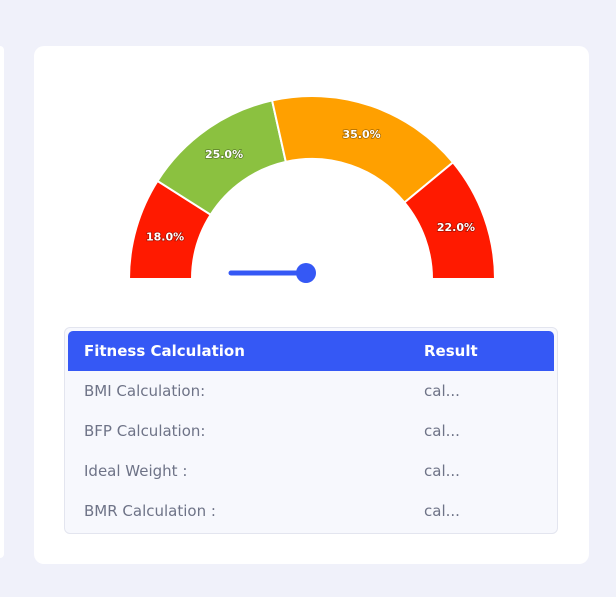 This screenshot has width=616, height=597. I want to click on left-panel-edge, so click(2, 302).